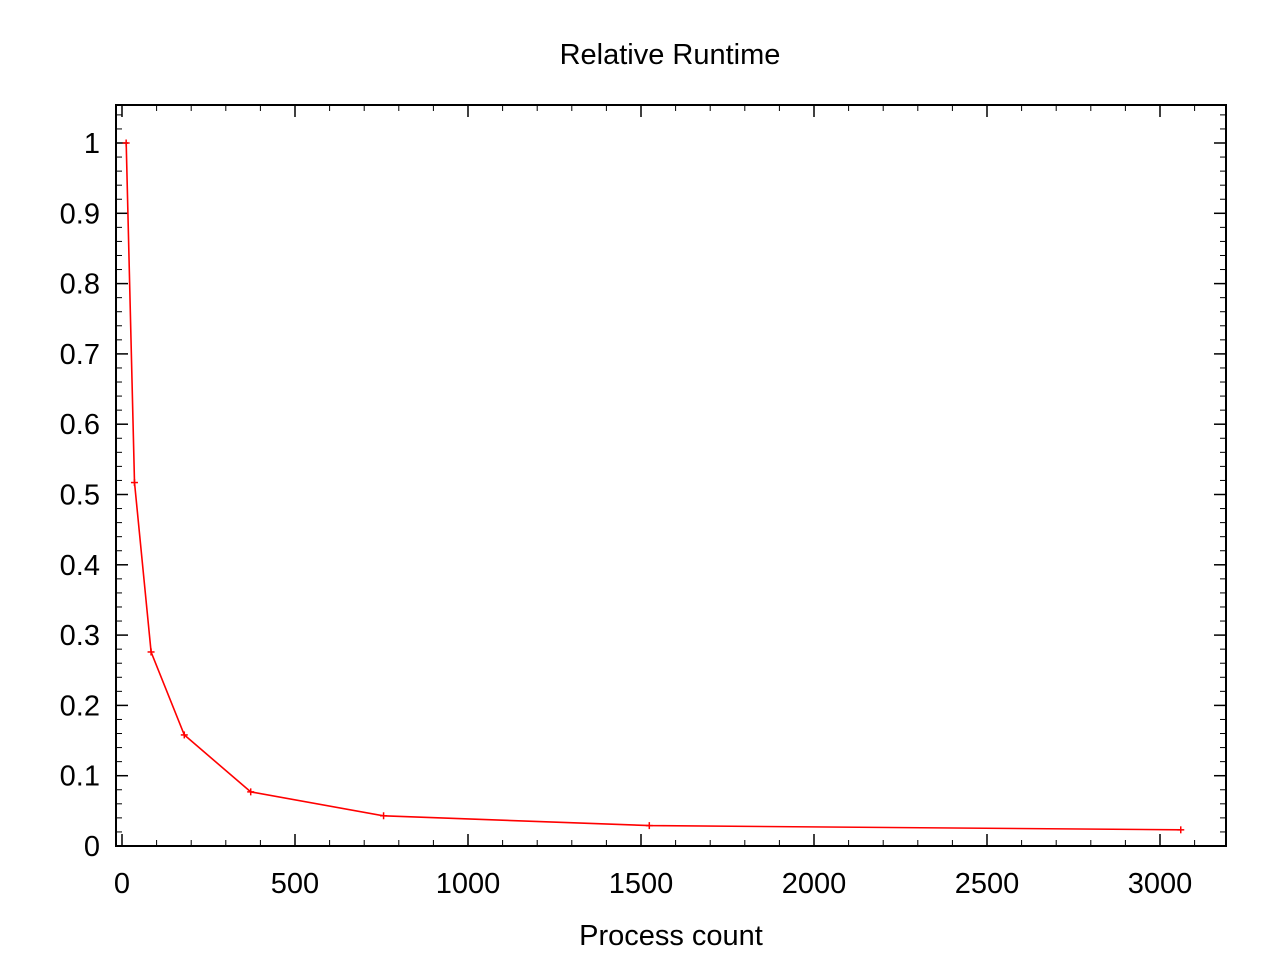 This screenshot has height=965, width=1280. What do you see at coordinates (122, 884) in the screenshot?
I see `x-tick-label: 0` at bounding box center [122, 884].